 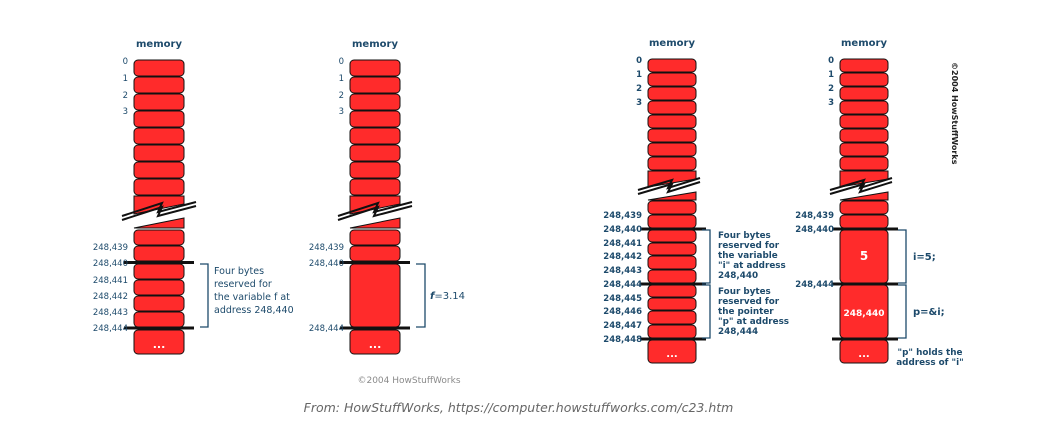 I want to click on pointer-p-value: 248,440, so click(x=864, y=314).